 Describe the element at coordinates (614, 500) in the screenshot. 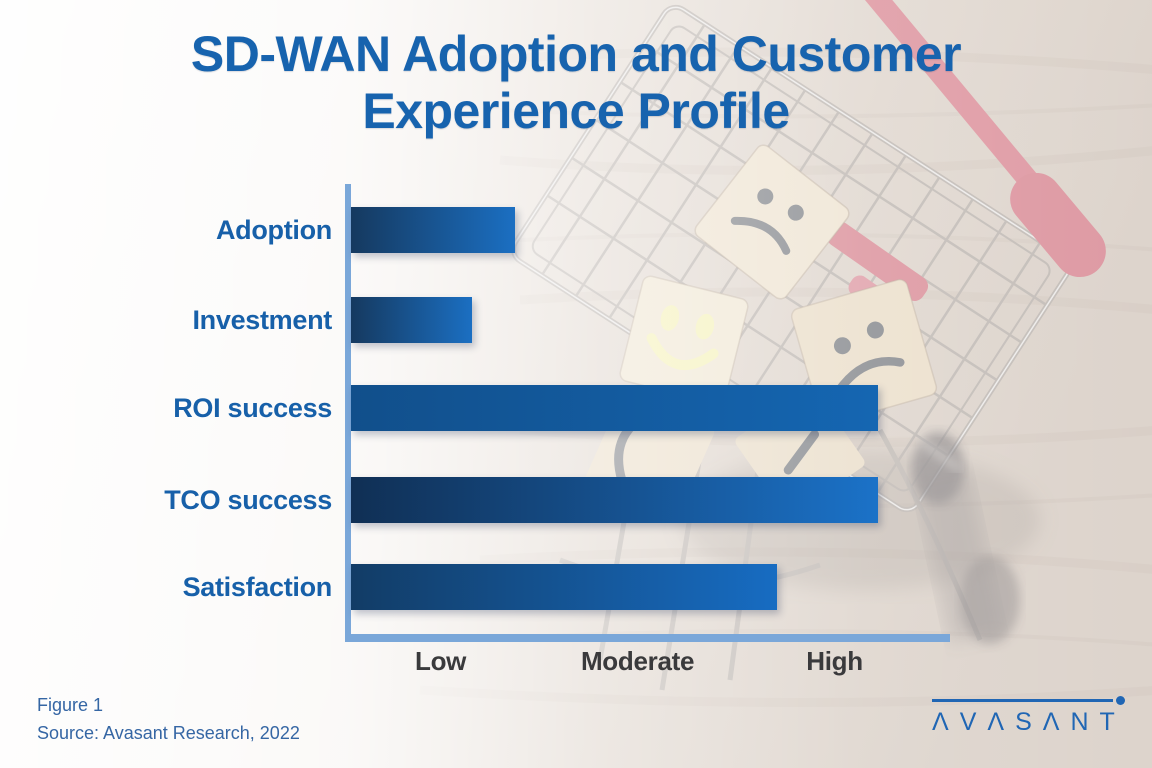

I see `bar-tco-success` at that location.